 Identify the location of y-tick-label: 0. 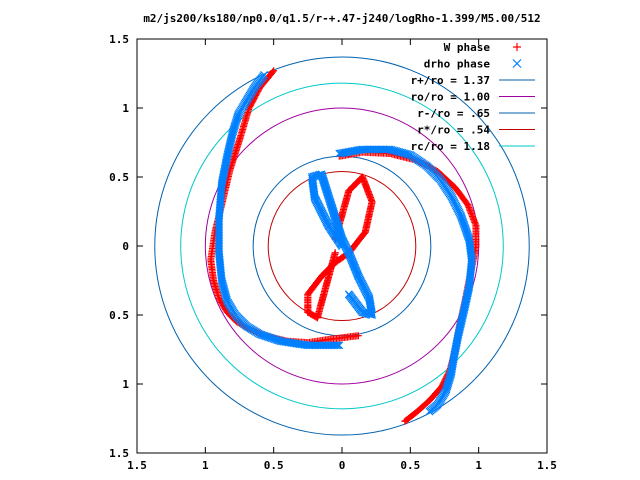
(125, 246).